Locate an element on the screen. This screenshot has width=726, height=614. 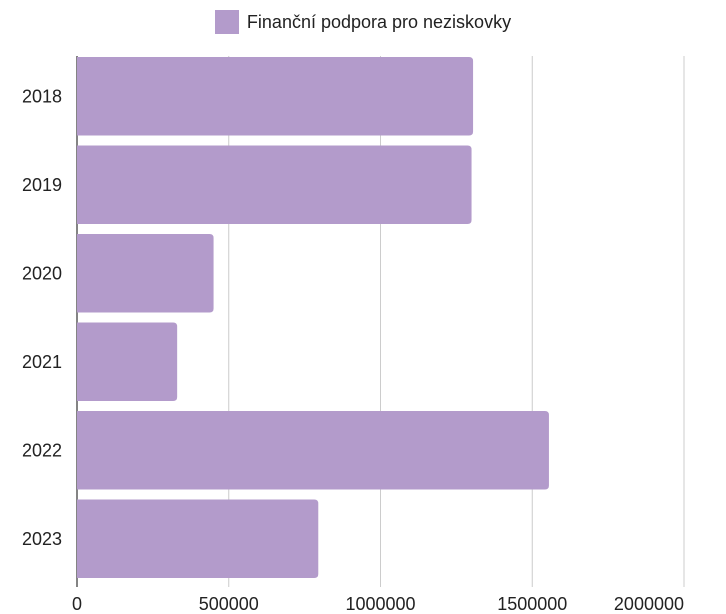
bar-2022 is located at coordinates (313, 450).